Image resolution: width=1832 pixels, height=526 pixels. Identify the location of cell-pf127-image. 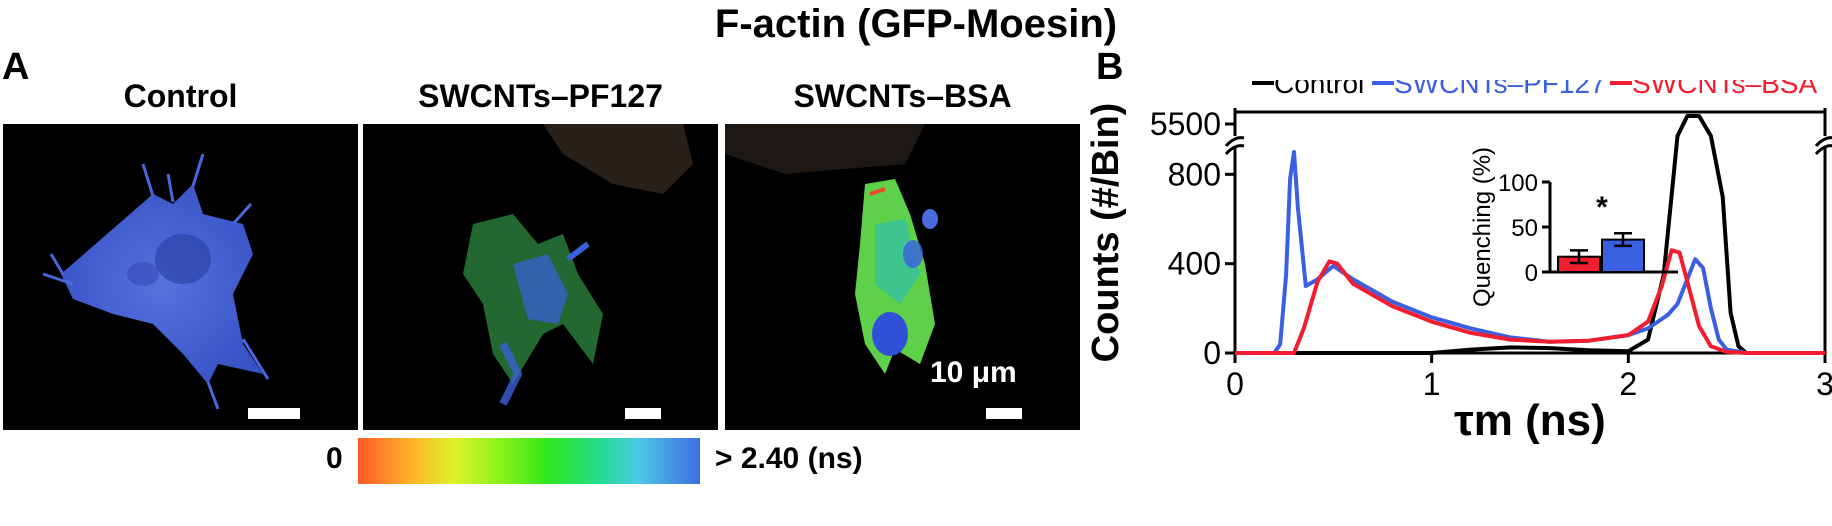
(578, 265).